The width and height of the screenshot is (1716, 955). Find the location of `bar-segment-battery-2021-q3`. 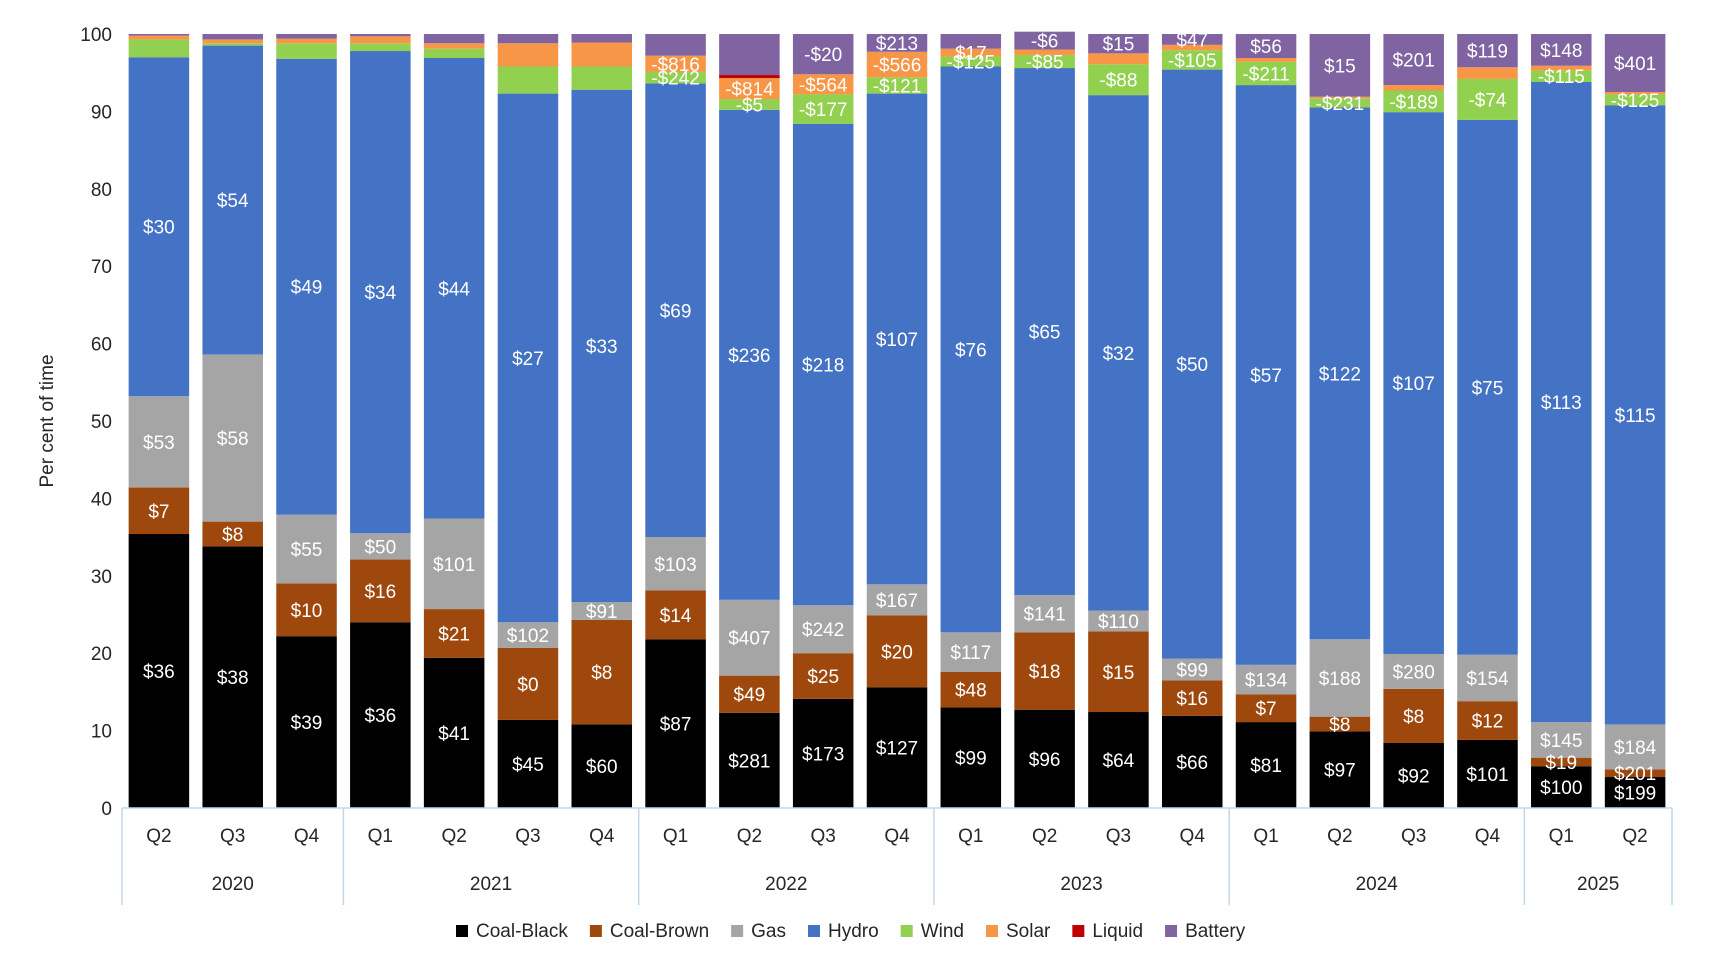

bar-segment-battery-2021-q3 is located at coordinates (528, 39).